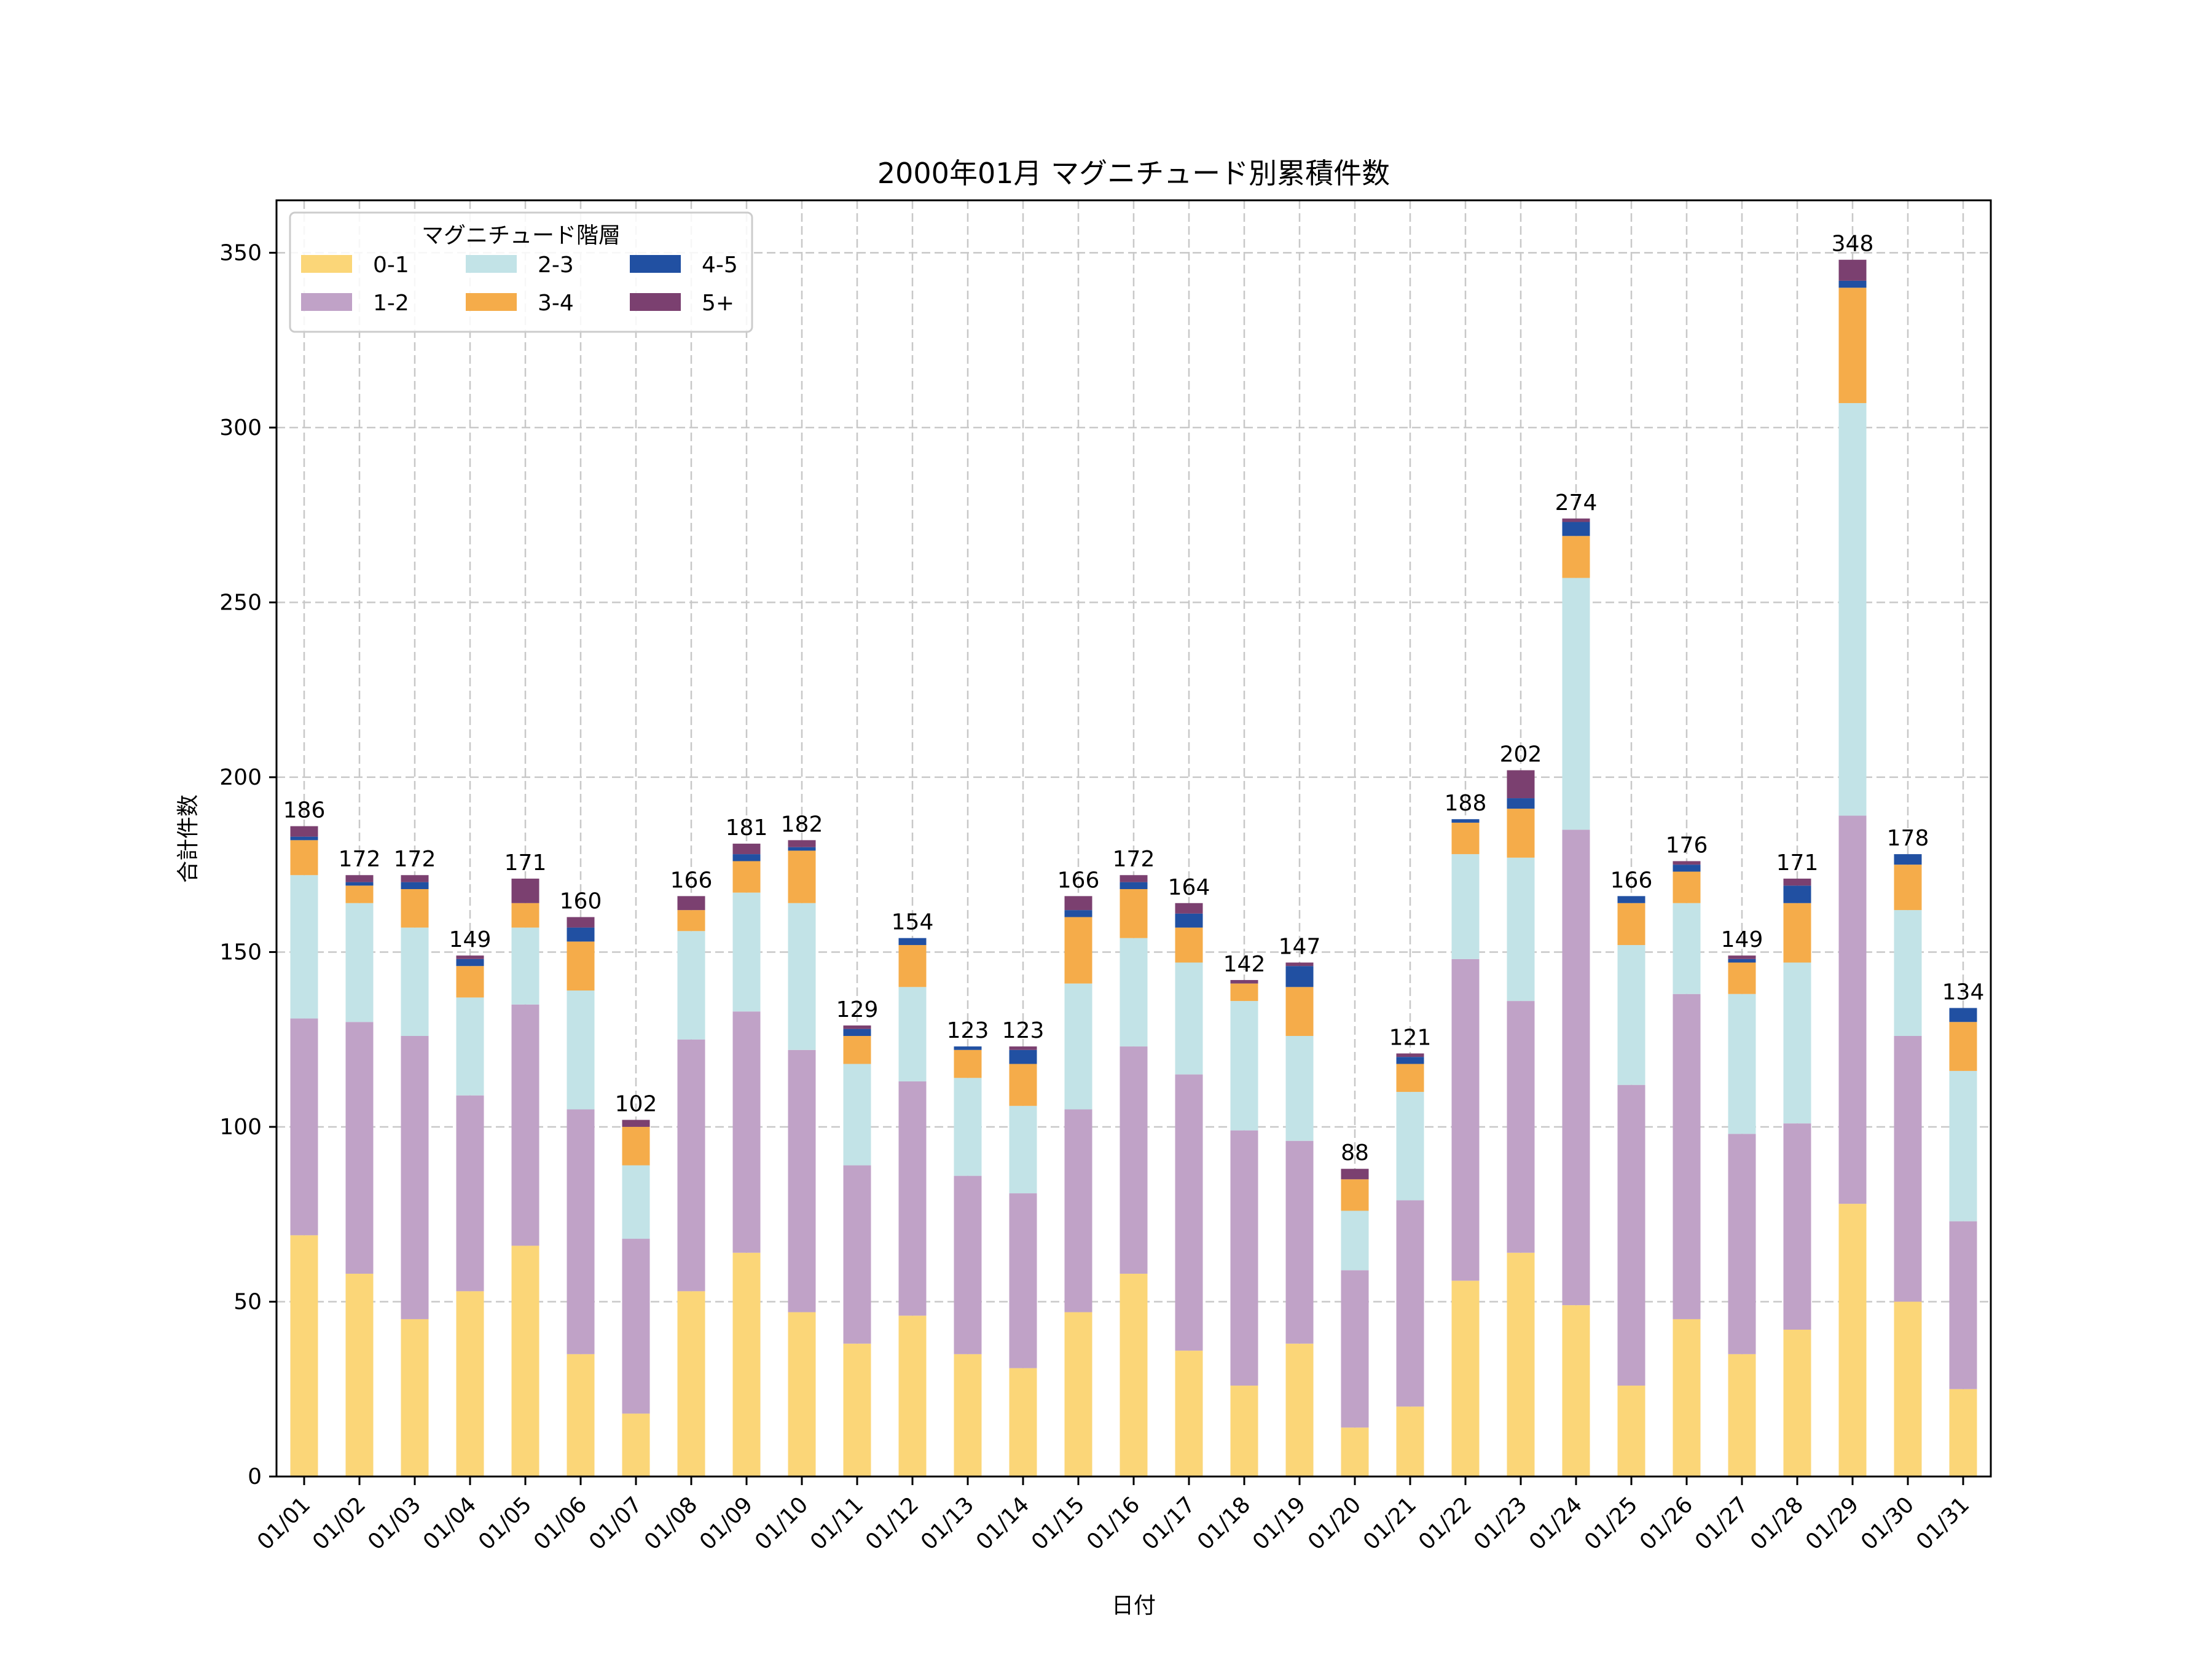 The width and height of the screenshot is (2212, 1659). Describe the element at coordinates (781, 1523) in the screenshot. I see `x-tick-label: 01/10` at that location.